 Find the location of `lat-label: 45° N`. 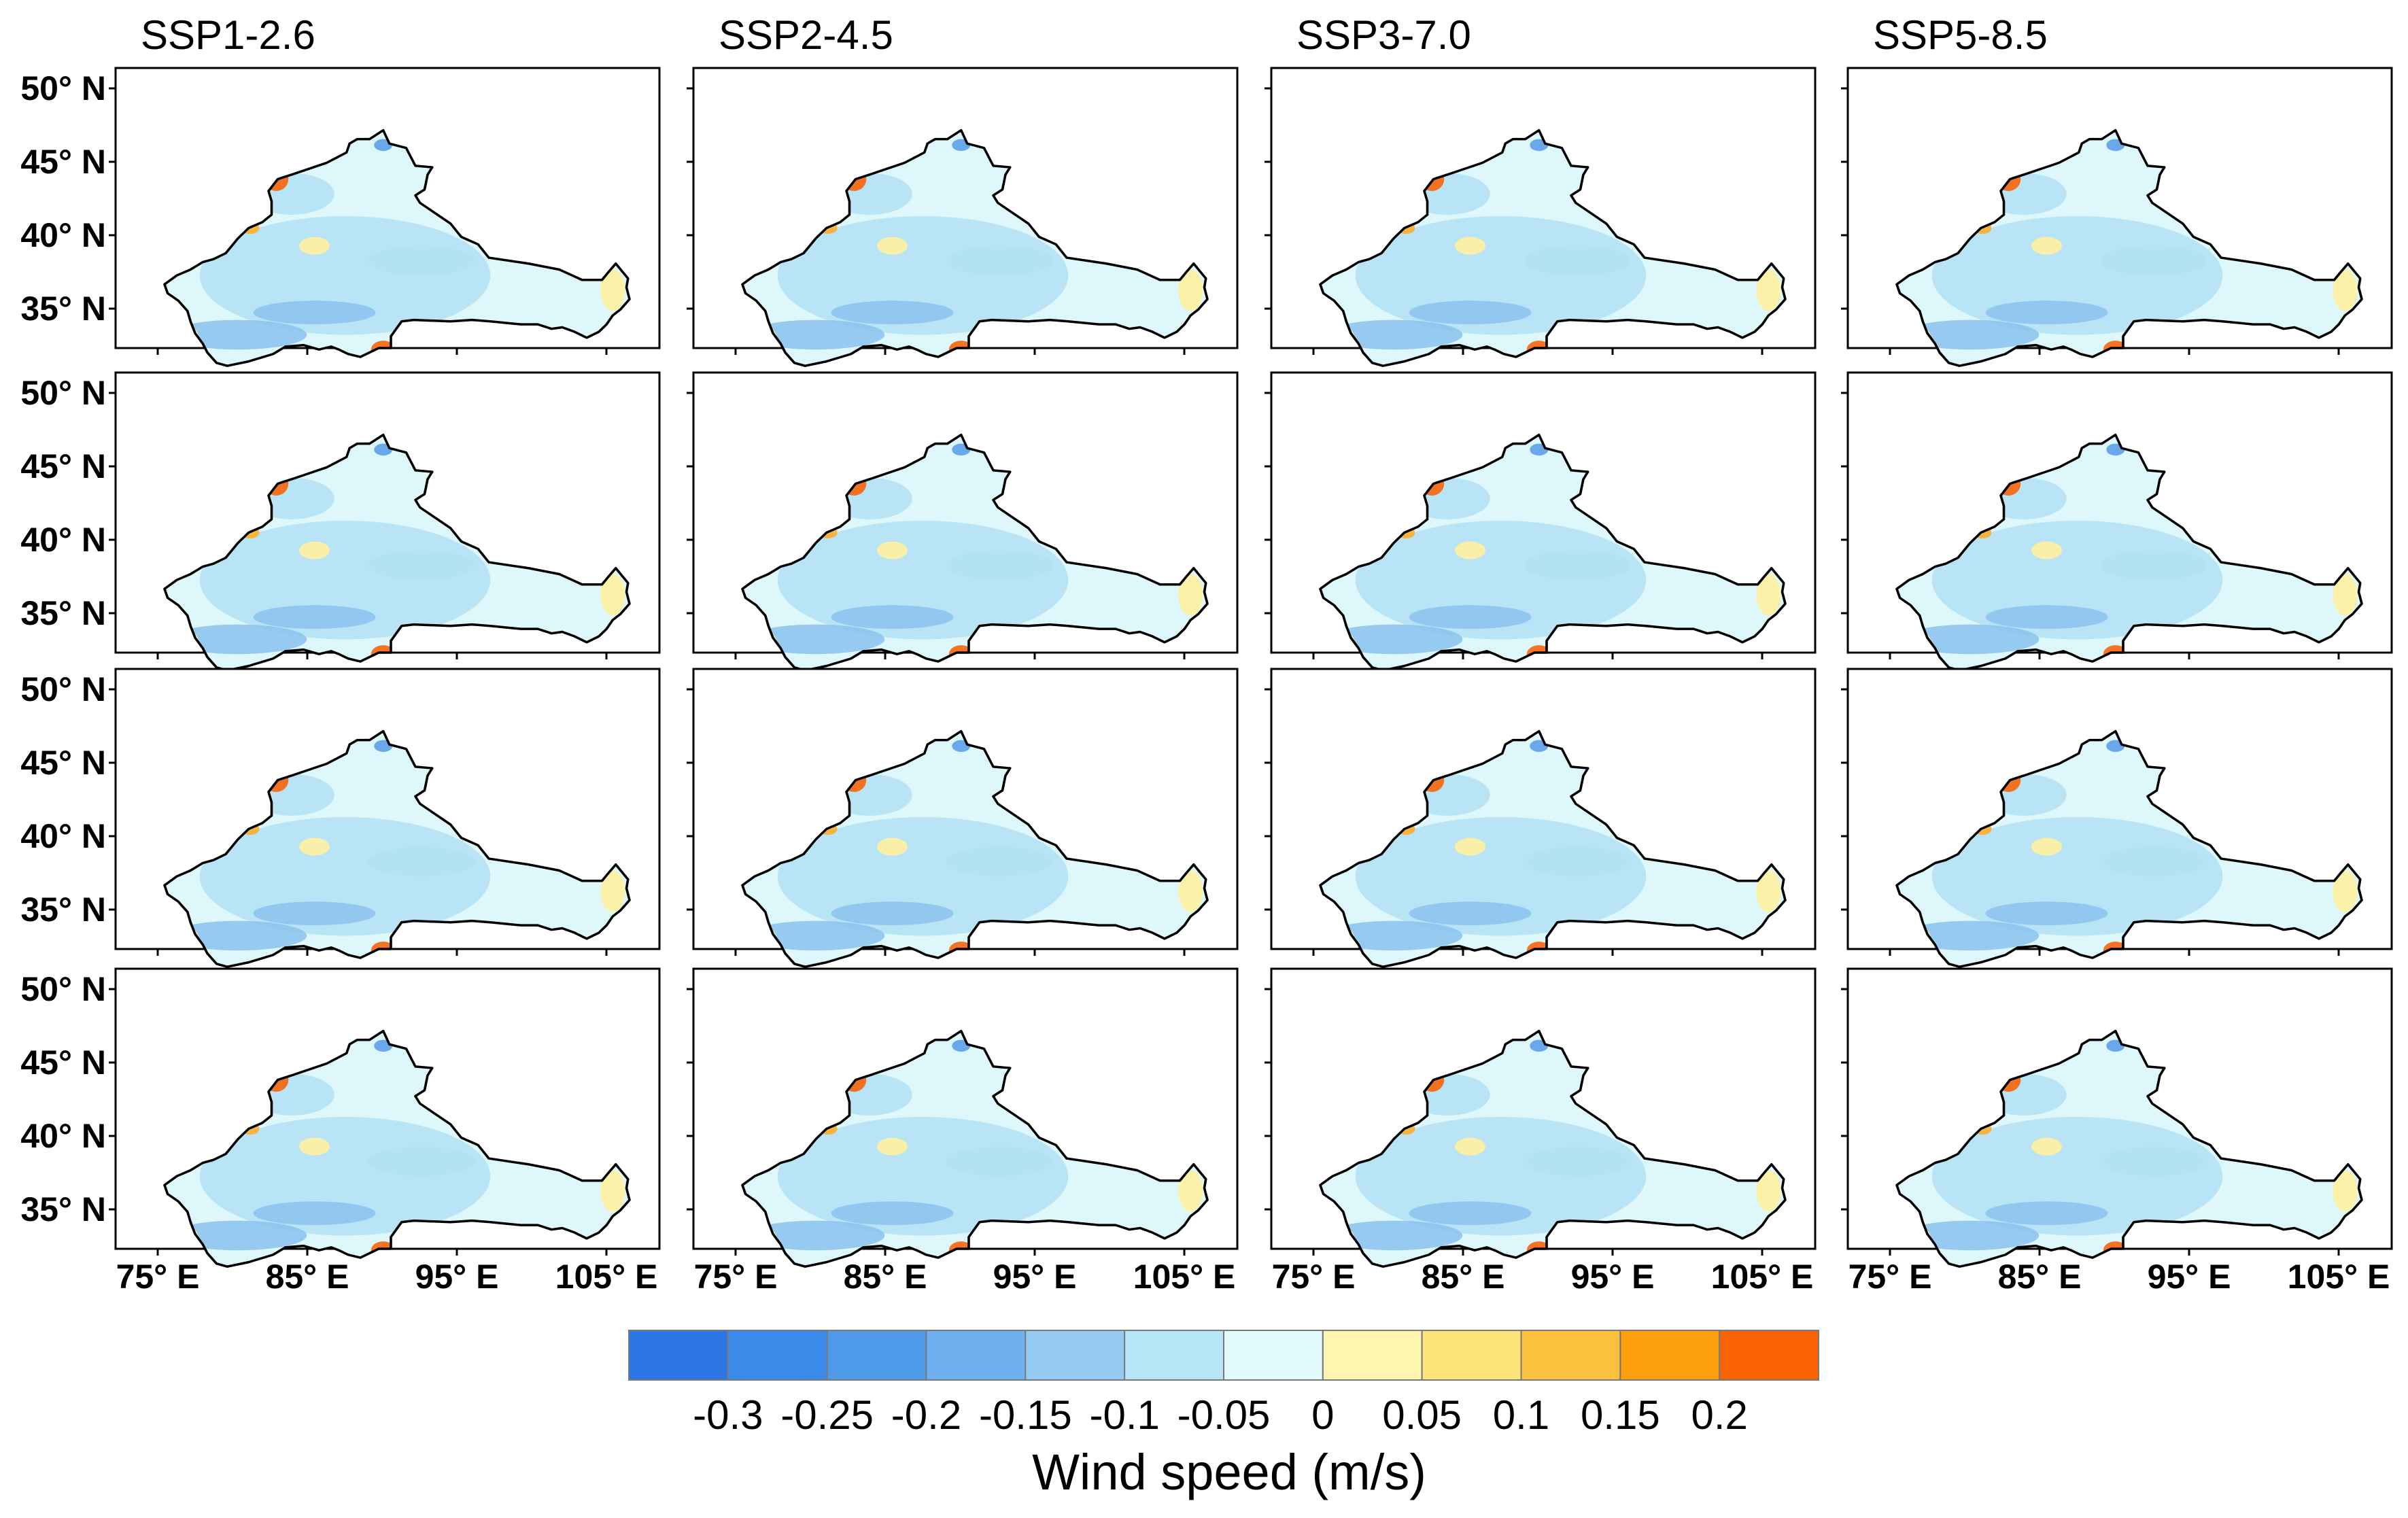

lat-label: 45° N is located at coordinates (63, 162).